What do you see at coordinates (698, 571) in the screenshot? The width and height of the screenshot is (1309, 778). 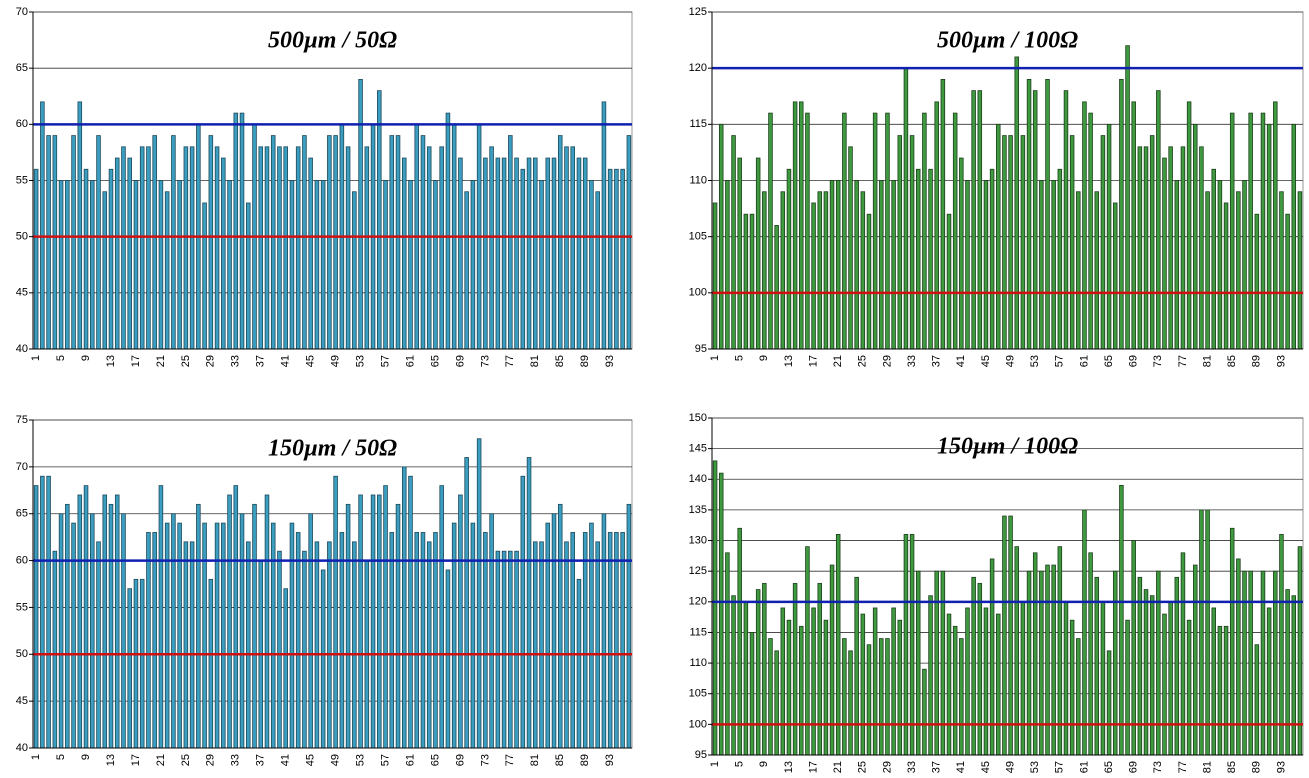 I see `y-tick-label: 125` at bounding box center [698, 571].